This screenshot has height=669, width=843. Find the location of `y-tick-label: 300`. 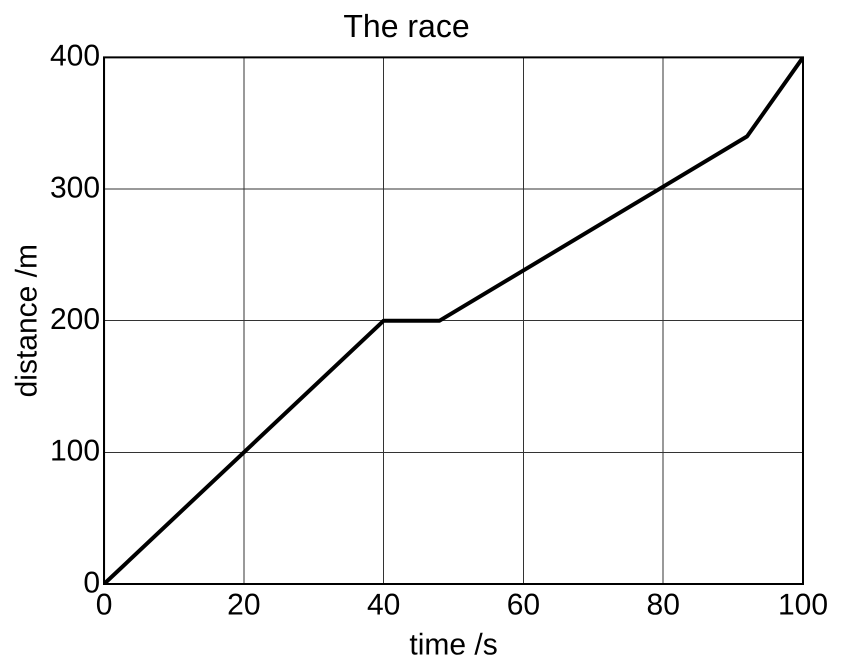

y-tick-label: 300 is located at coordinates (75, 187).